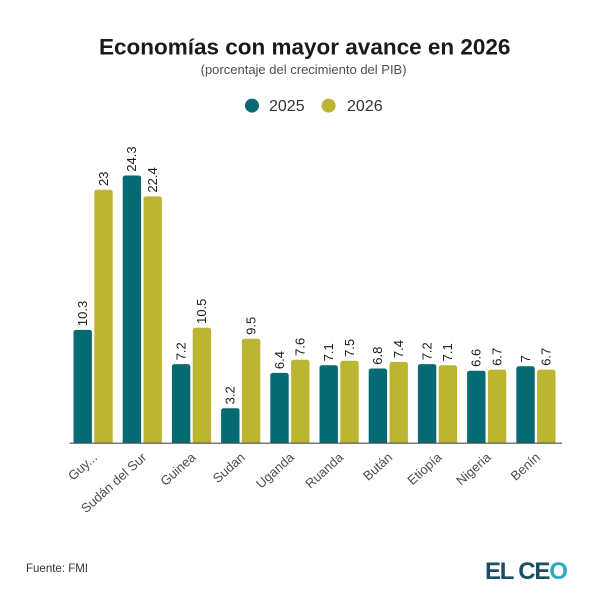 This screenshot has width=600, height=605. Describe the element at coordinates (279, 360) in the screenshot. I see `svg-text: 6.4` at that location.